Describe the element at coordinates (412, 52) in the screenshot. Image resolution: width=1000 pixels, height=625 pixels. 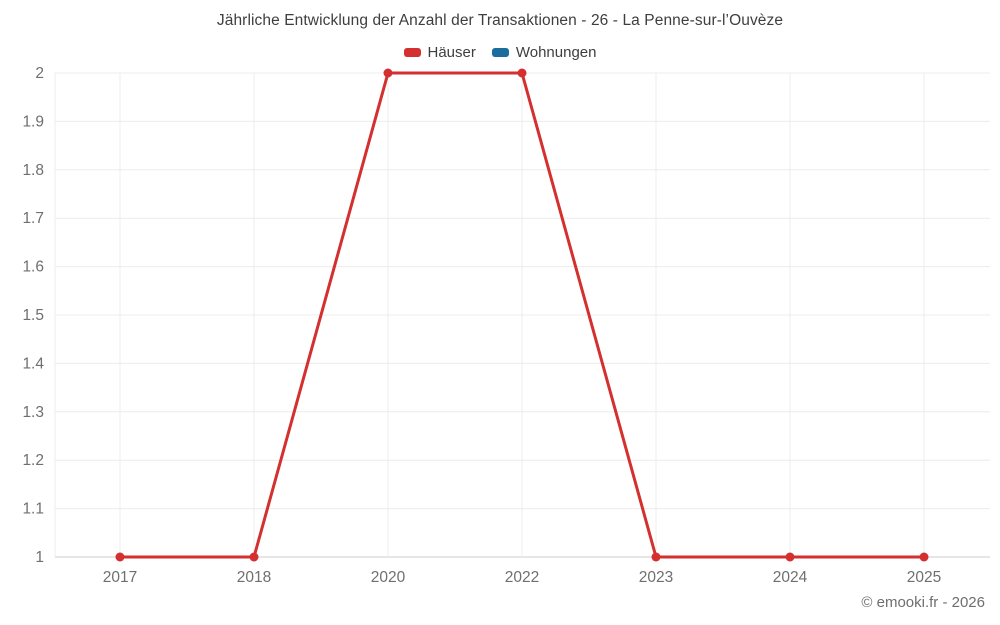
I see `legend-swatch-haeuser` at that location.